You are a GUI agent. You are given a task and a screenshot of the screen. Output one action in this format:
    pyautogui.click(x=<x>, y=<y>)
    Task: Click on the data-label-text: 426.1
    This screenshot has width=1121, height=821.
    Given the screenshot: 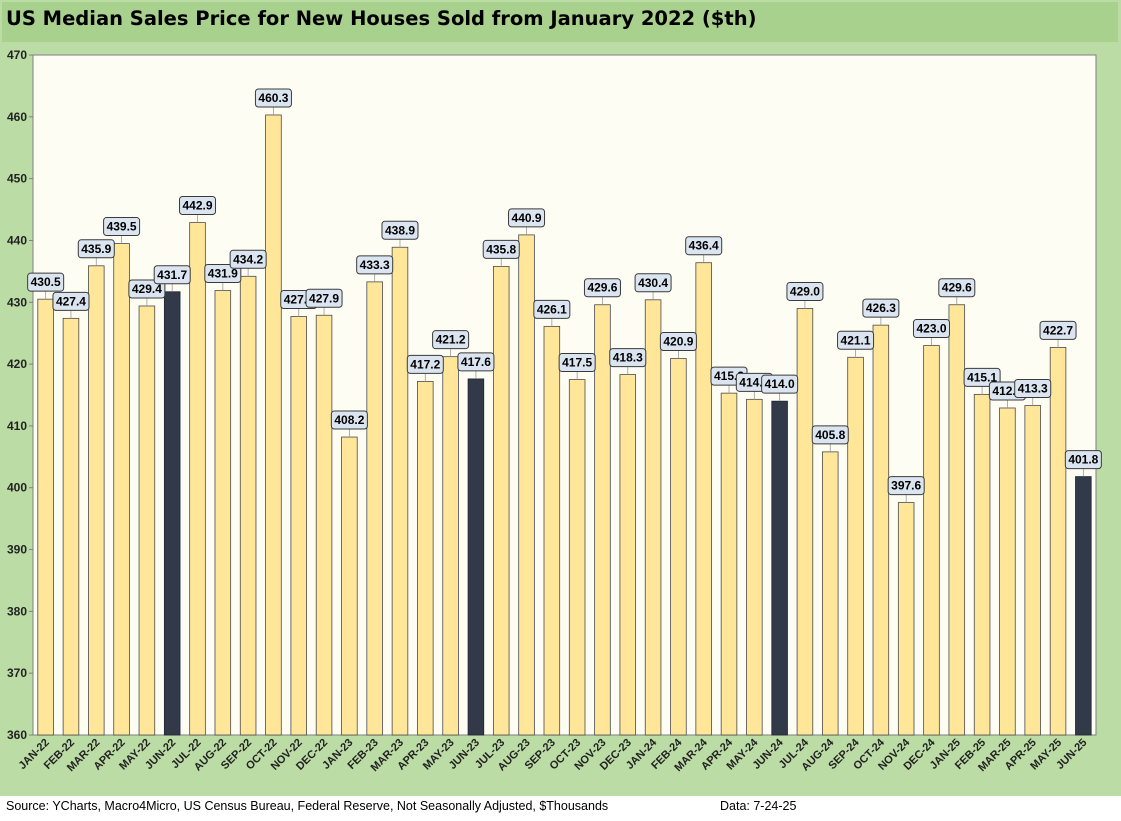 What is the action you would take?
    pyautogui.click(x=552, y=309)
    